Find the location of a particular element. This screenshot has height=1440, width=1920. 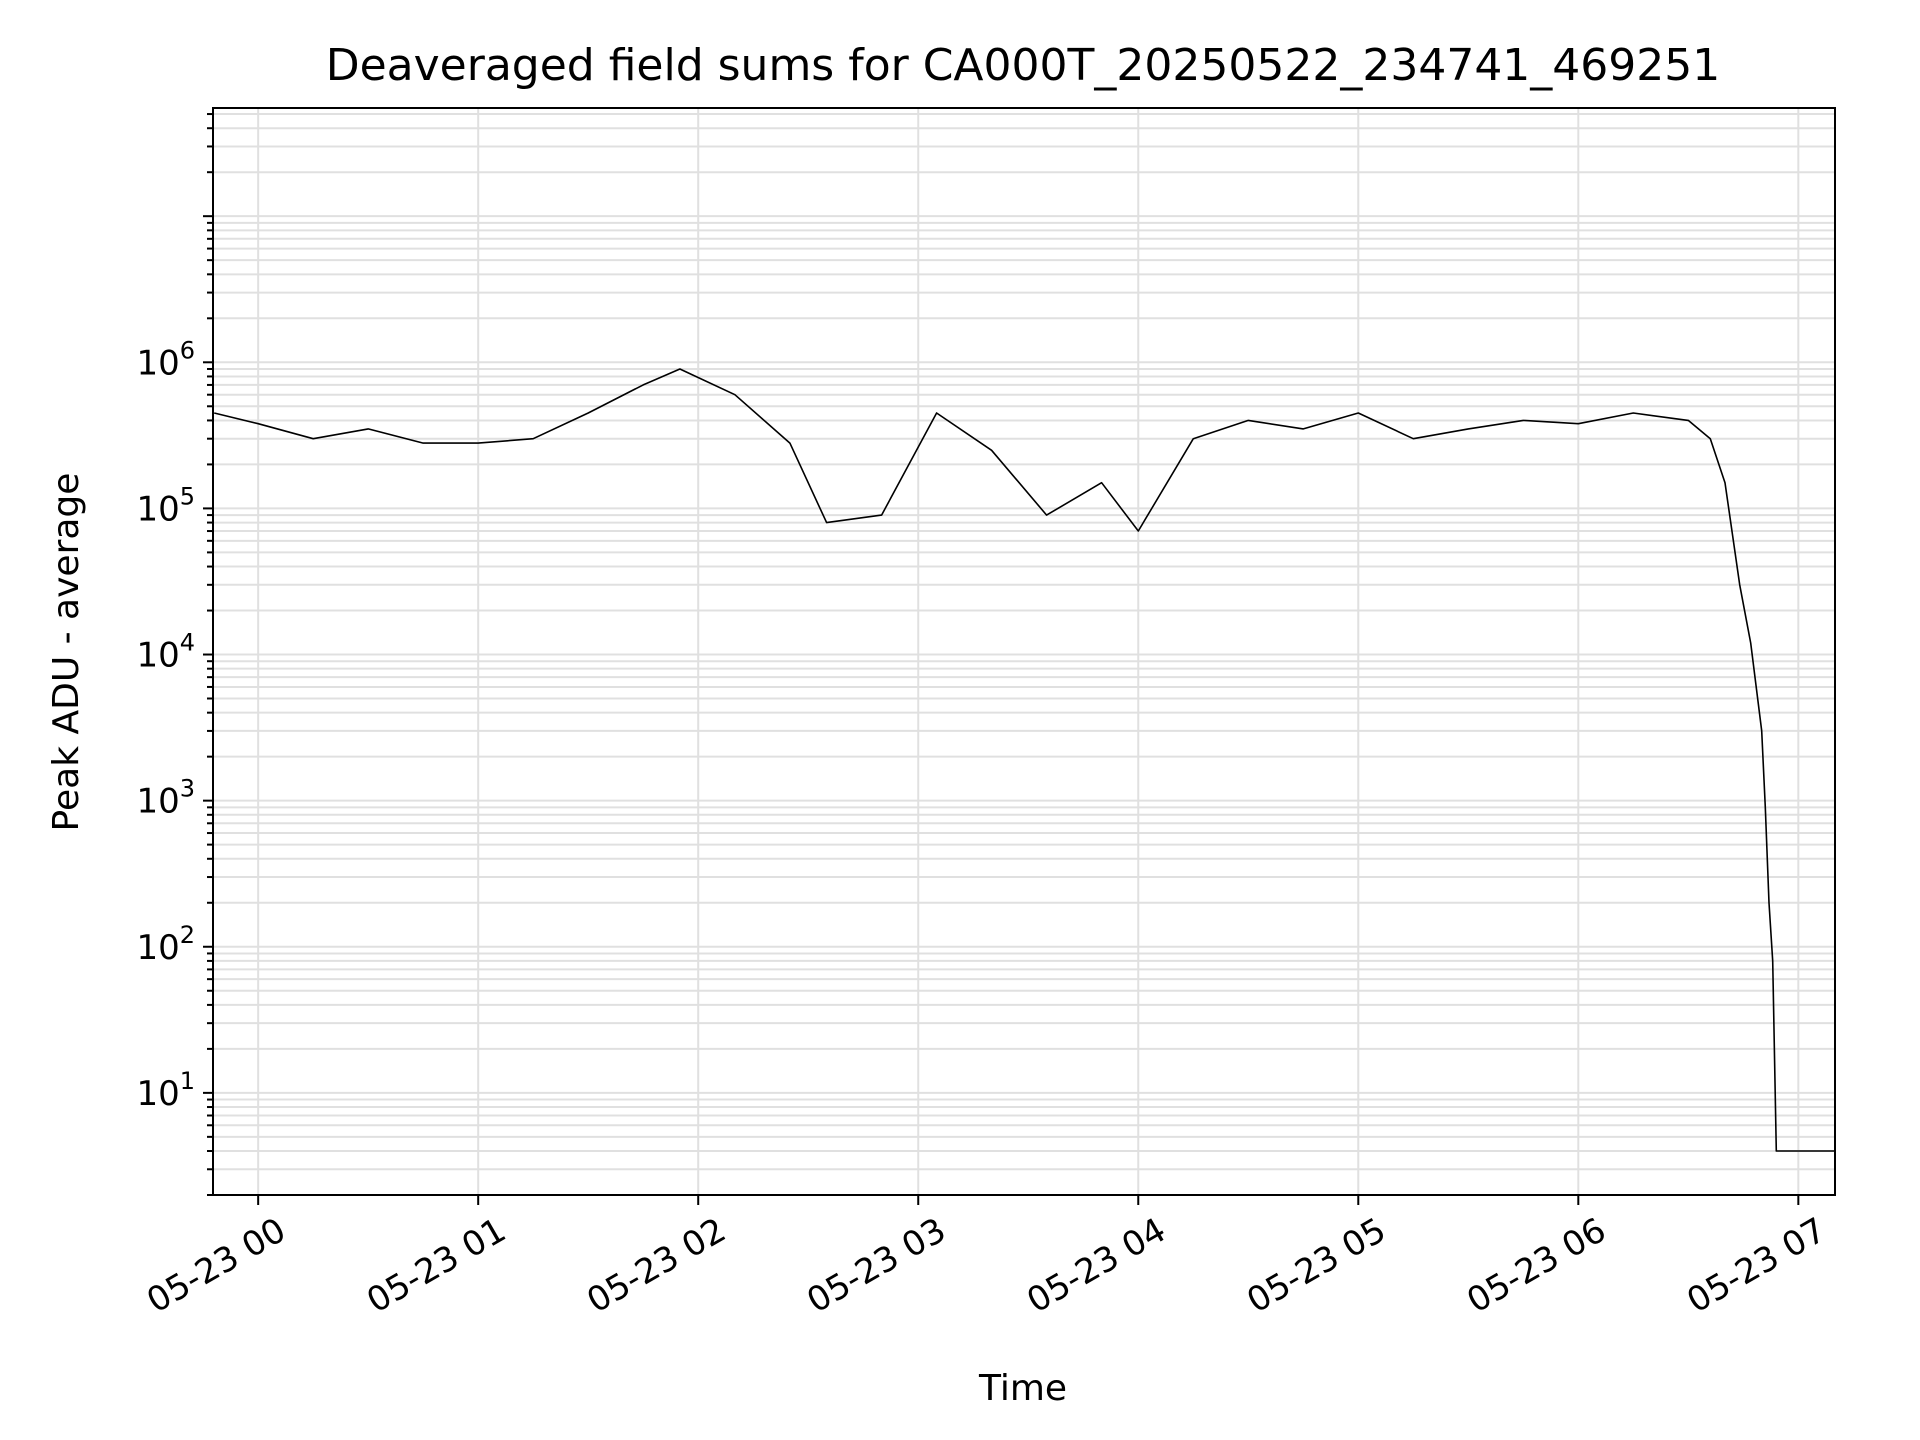

y-tick-label: 10³ is located at coordinates (165, 798).